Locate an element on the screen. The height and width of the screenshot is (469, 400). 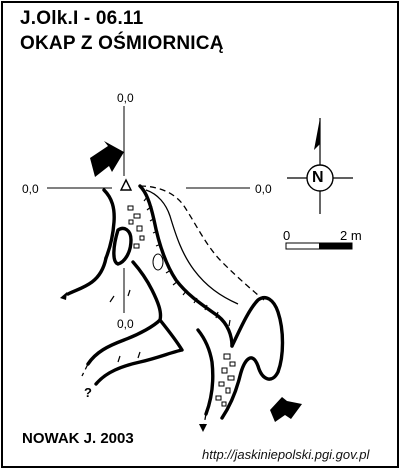
north-arrow-icon is located at coordinates (320, 166).